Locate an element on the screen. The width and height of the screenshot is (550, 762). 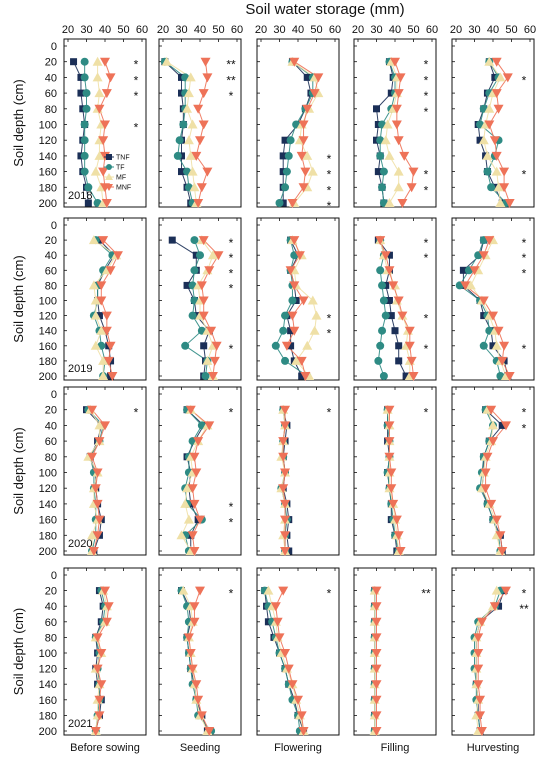
series-line-tf is located at coordinates (296, 132).